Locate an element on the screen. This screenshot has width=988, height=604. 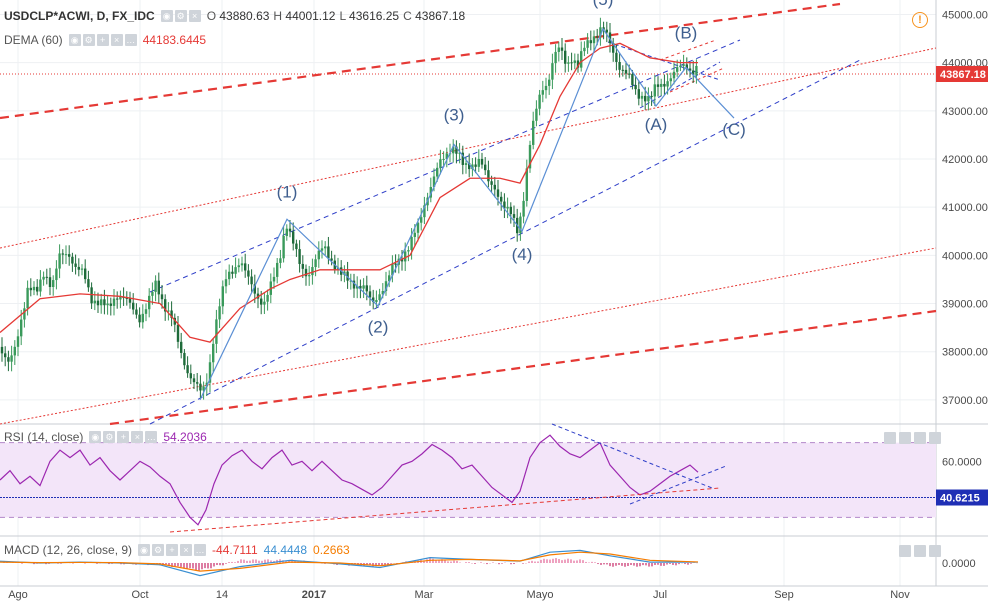
macd-pane-controls is located at coordinates (920, 551).